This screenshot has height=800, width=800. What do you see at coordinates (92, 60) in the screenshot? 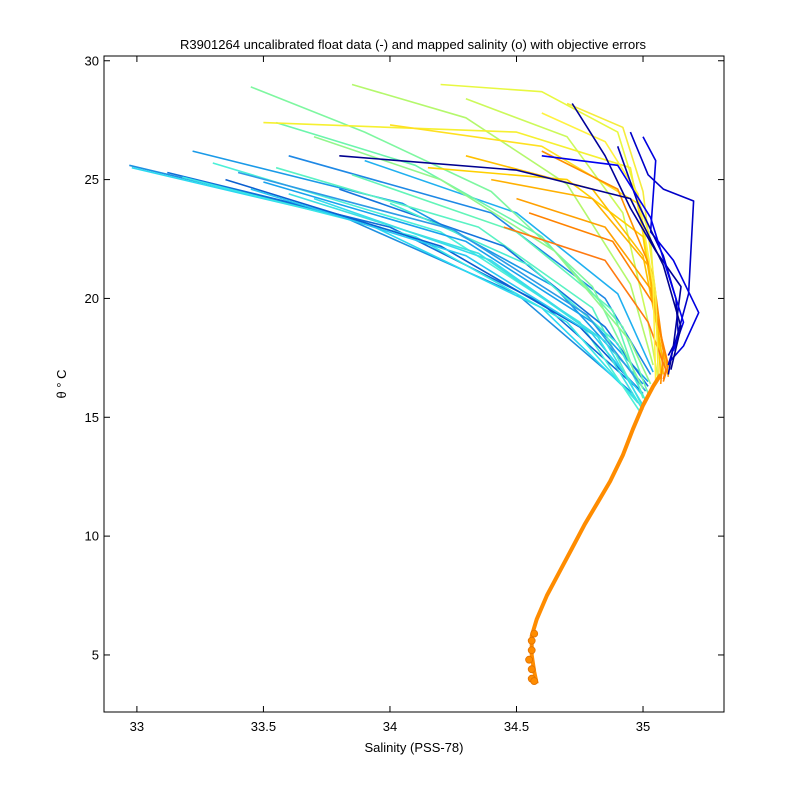
I see `y-tick-label-6: 30` at bounding box center [92, 60].